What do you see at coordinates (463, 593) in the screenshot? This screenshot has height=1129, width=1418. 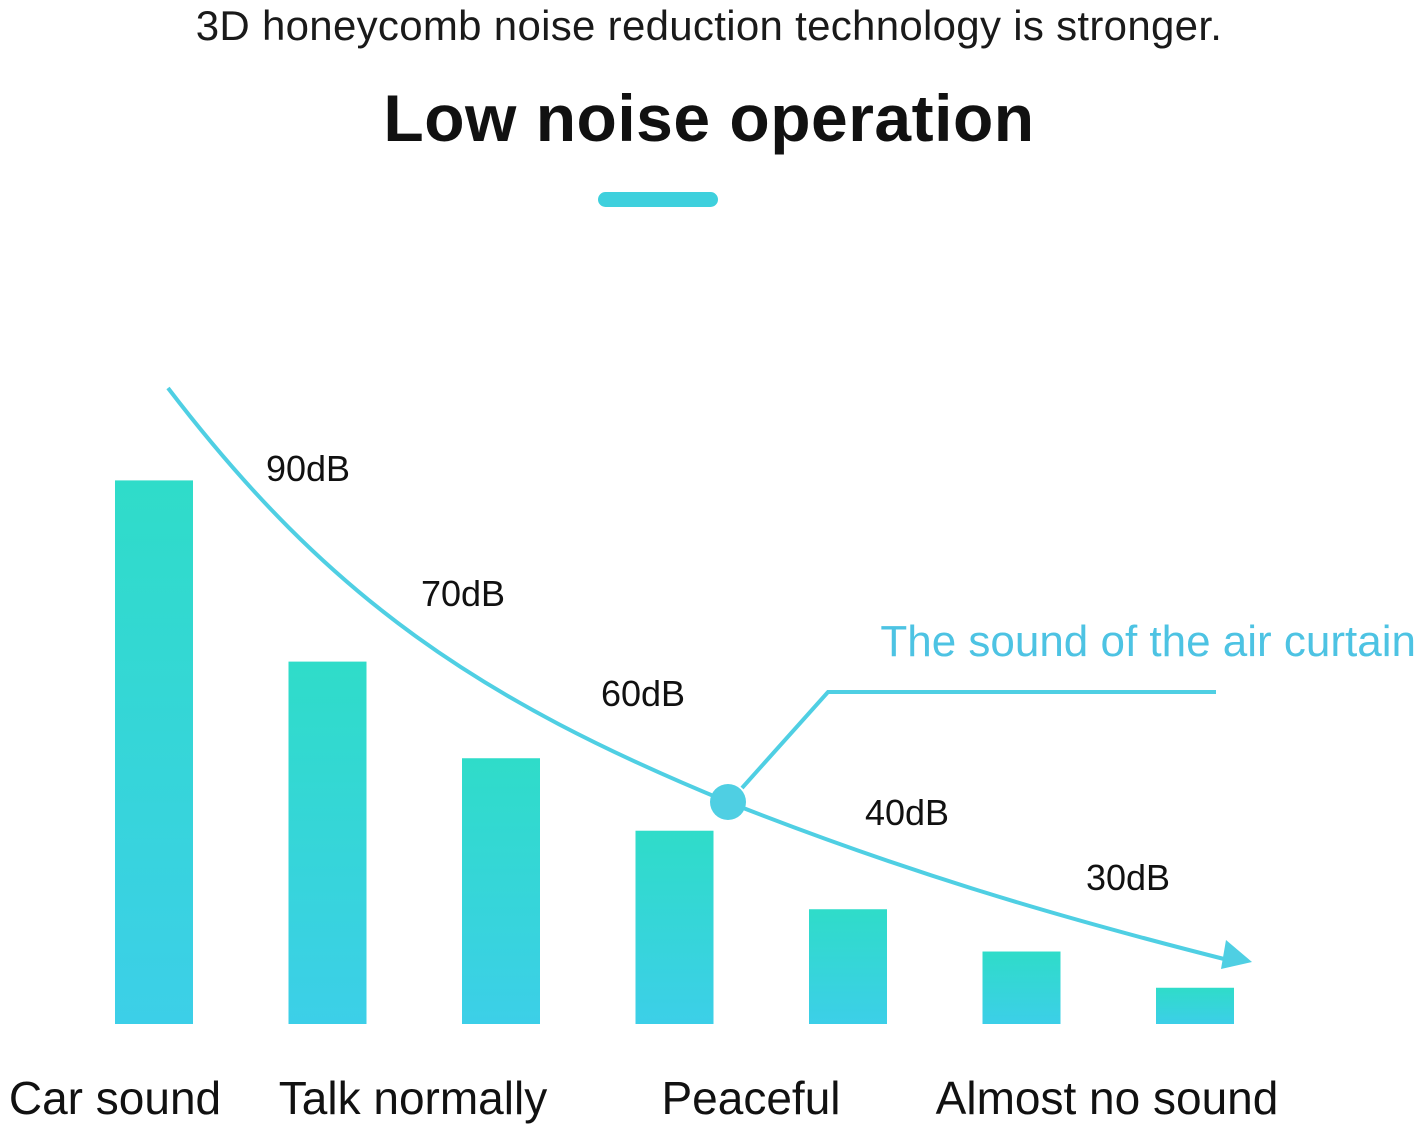 I see `curve-label-2: 70dB` at bounding box center [463, 593].